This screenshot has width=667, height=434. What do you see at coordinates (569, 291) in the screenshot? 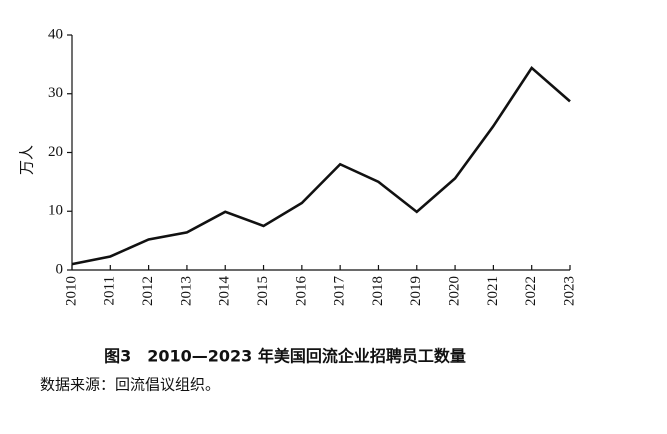
I see `x-tick-label: 2023` at bounding box center [569, 291].